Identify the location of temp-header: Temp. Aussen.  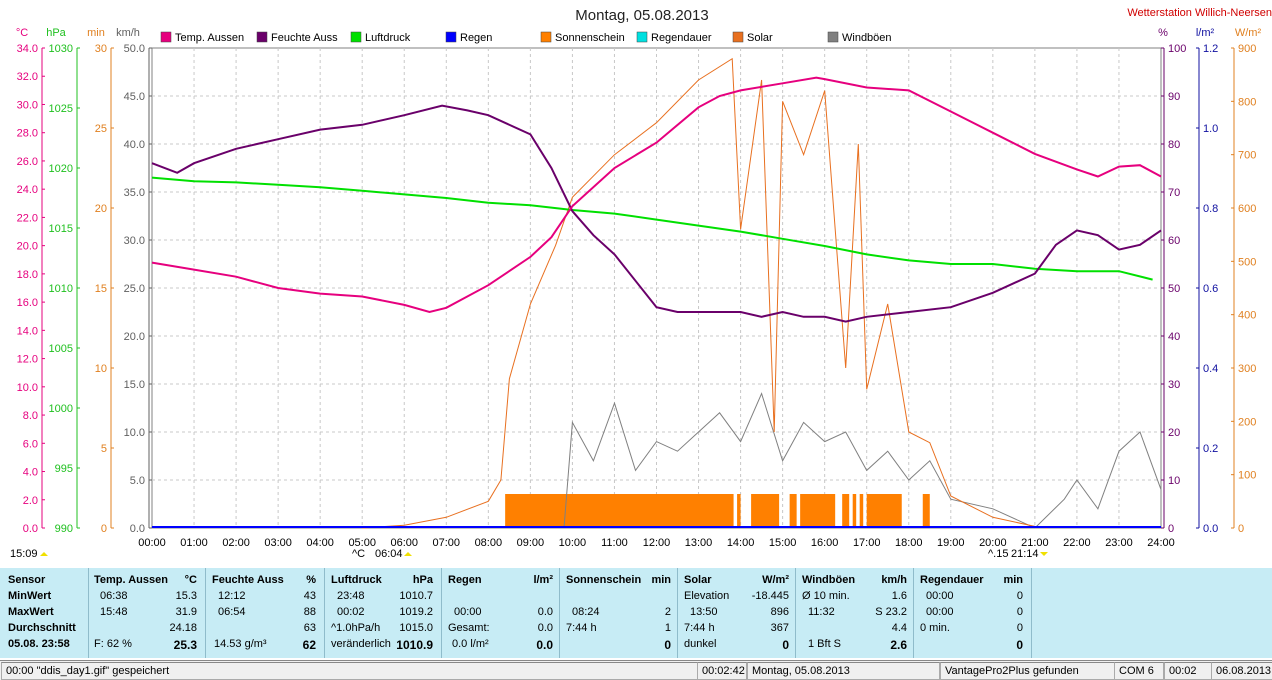
(131, 580).